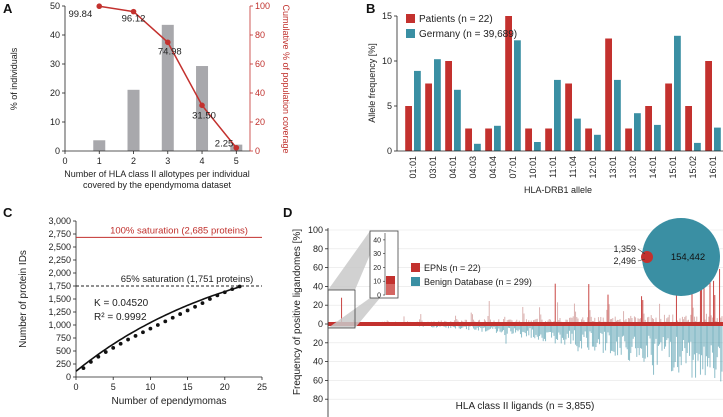 This screenshot has height=417, width=723. What do you see at coordinates (341, 309) in the screenshot?
I see `panel-d-zoom-region` at bounding box center [341, 309].